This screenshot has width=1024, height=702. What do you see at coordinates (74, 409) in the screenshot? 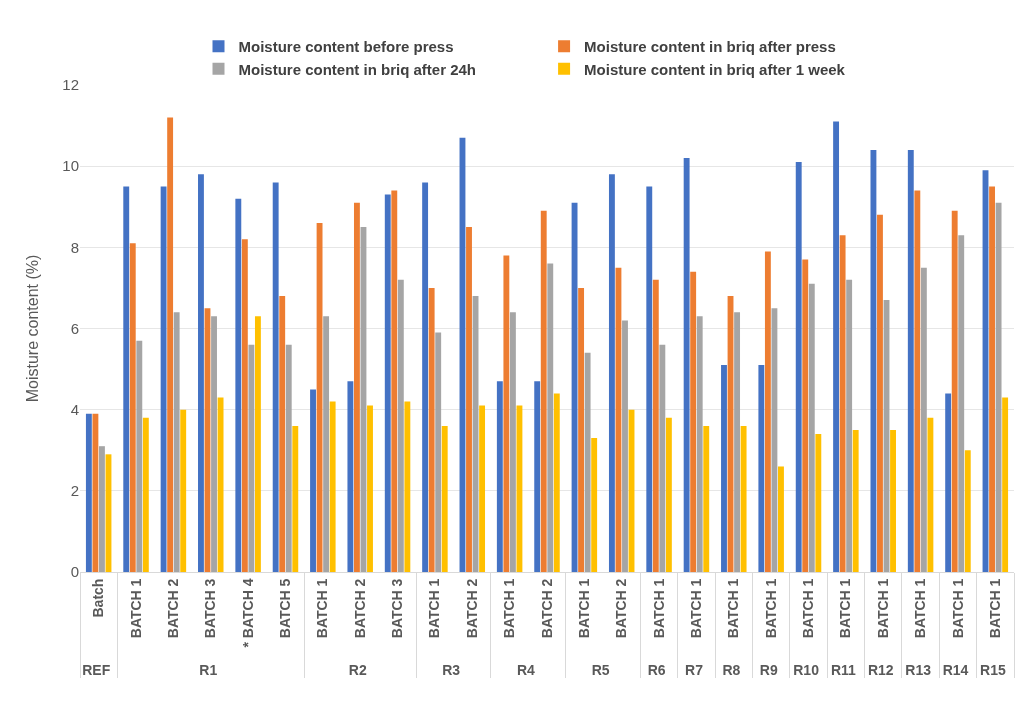
I see `y-tick-label: 4` at bounding box center [74, 409].